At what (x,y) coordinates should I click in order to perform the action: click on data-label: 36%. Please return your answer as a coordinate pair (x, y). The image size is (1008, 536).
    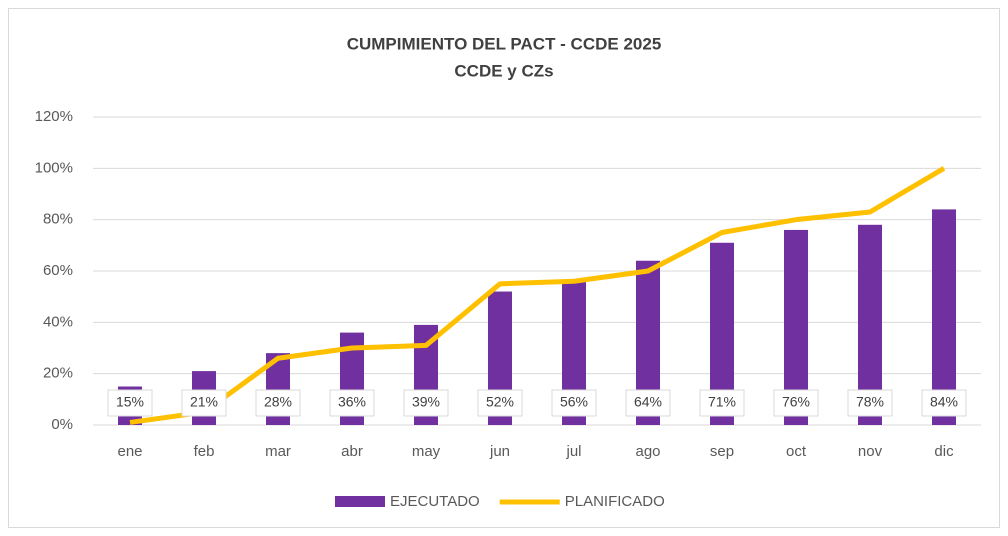
    Looking at the image, I should click on (352, 402).